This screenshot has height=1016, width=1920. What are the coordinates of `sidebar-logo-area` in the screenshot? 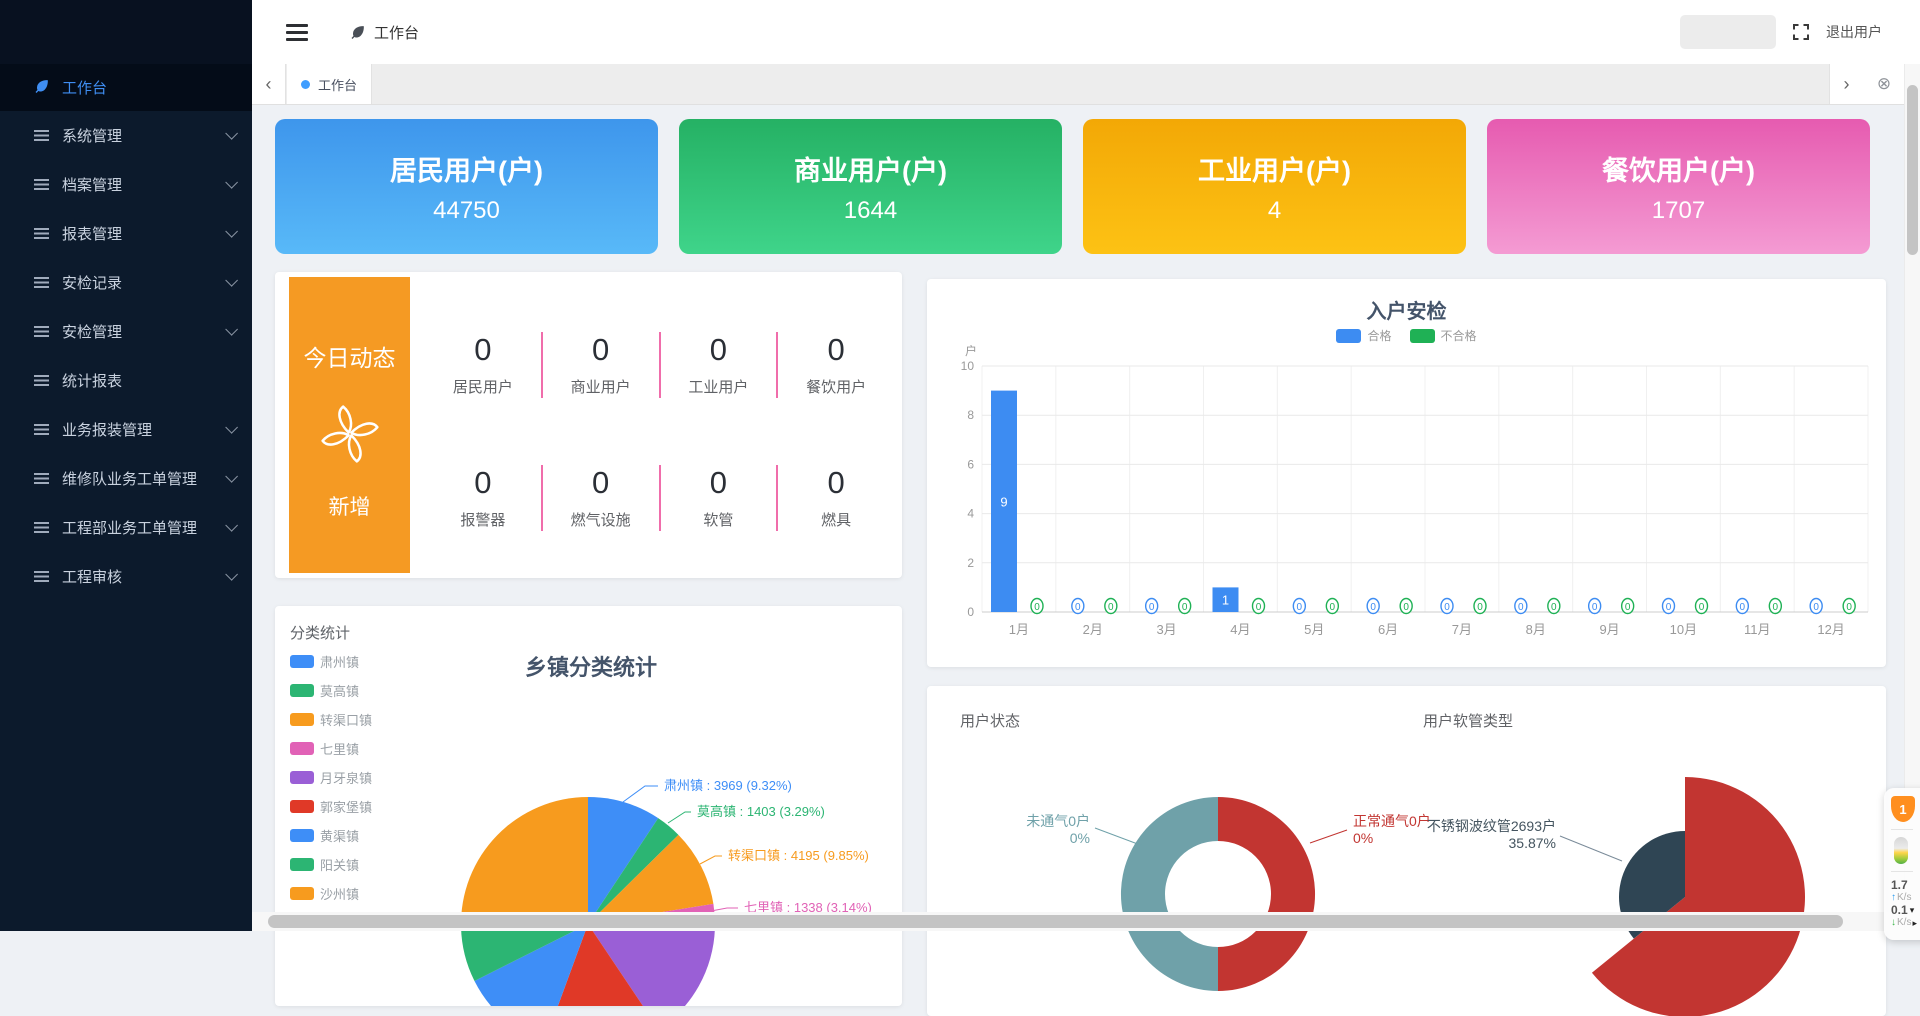 It's located at (126, 32).